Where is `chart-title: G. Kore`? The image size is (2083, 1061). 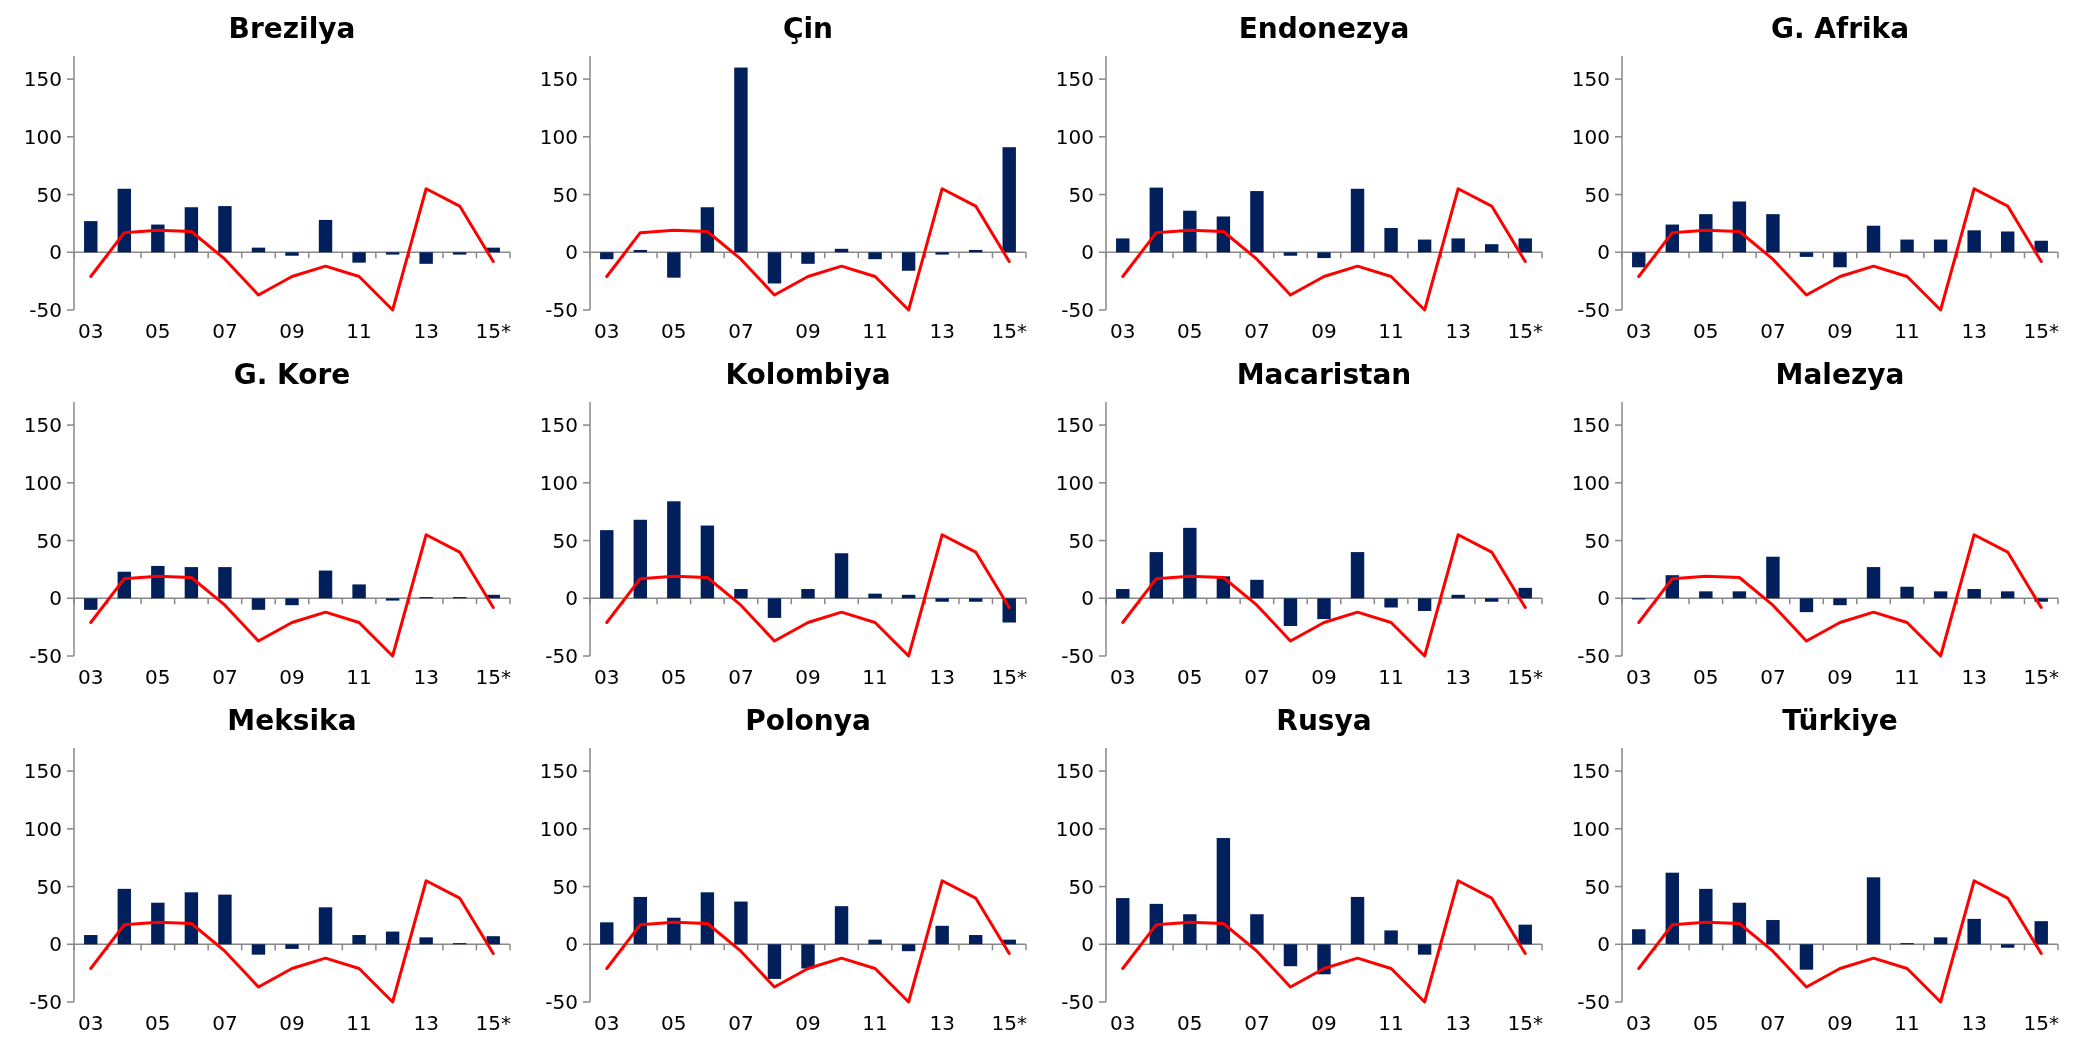 chart-title: G. Kore is located at coordinates (292, 374).